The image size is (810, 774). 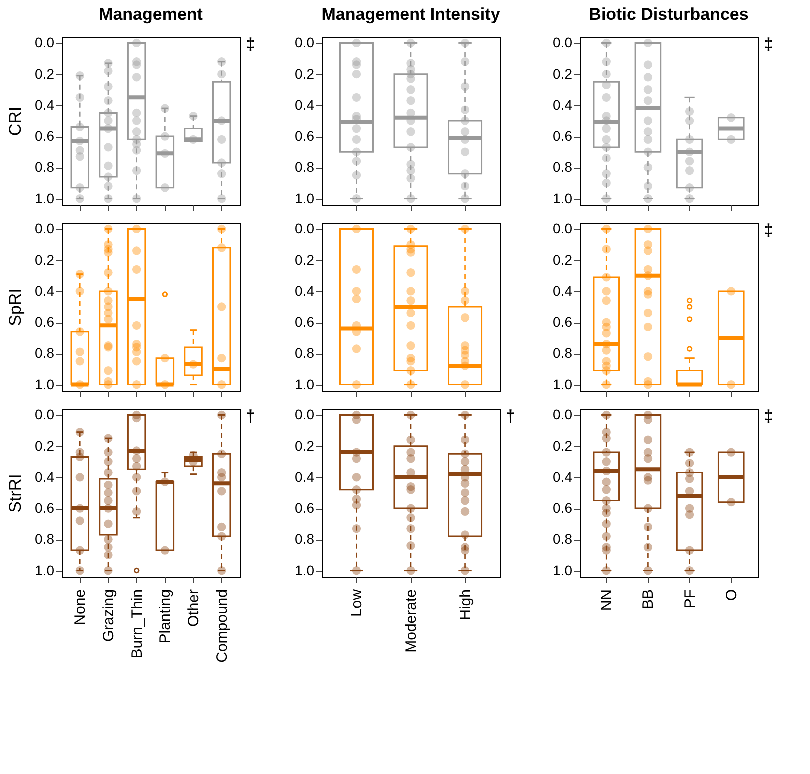 What do you see at coordinates (669, 14) in the screenshot?
I see `chart-title: Biotic Disturbances` at bounding box center [669, 14].